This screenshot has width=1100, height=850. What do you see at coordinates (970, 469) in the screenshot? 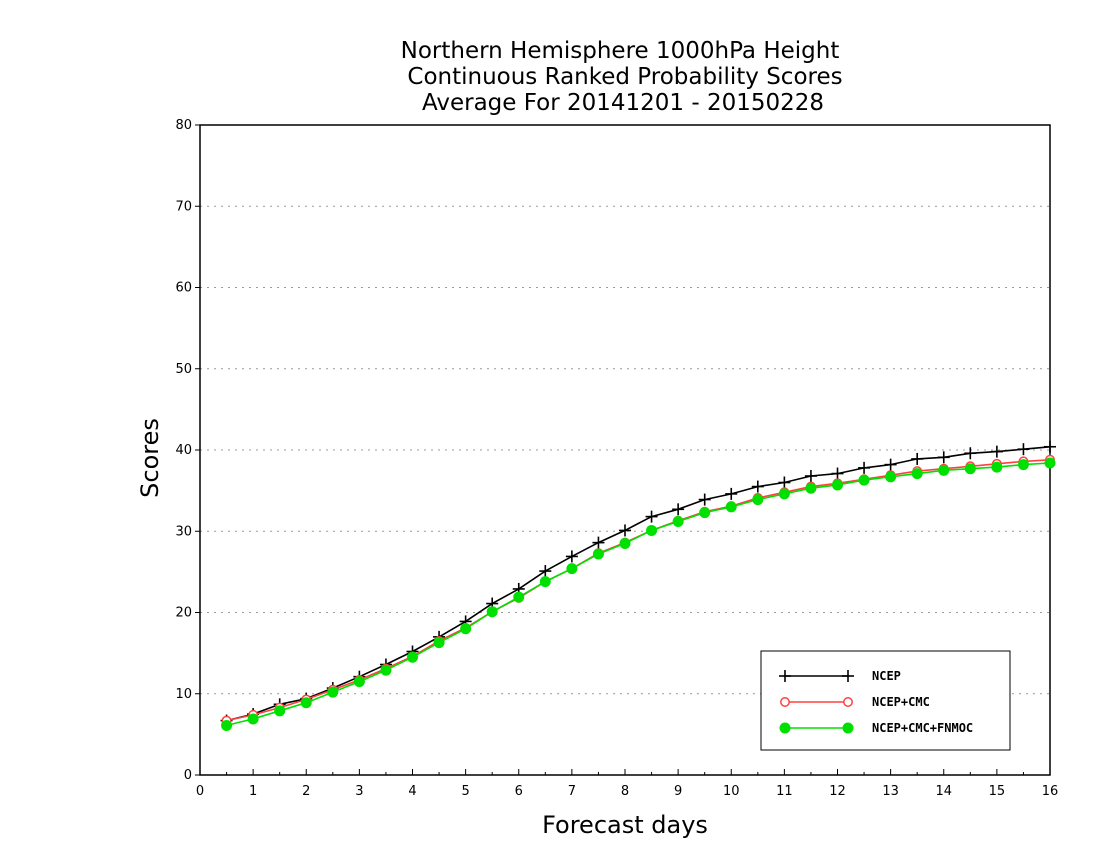
I see `point-ncep-cmc-fnmoc-14.5` at bounding box center [970, 469].